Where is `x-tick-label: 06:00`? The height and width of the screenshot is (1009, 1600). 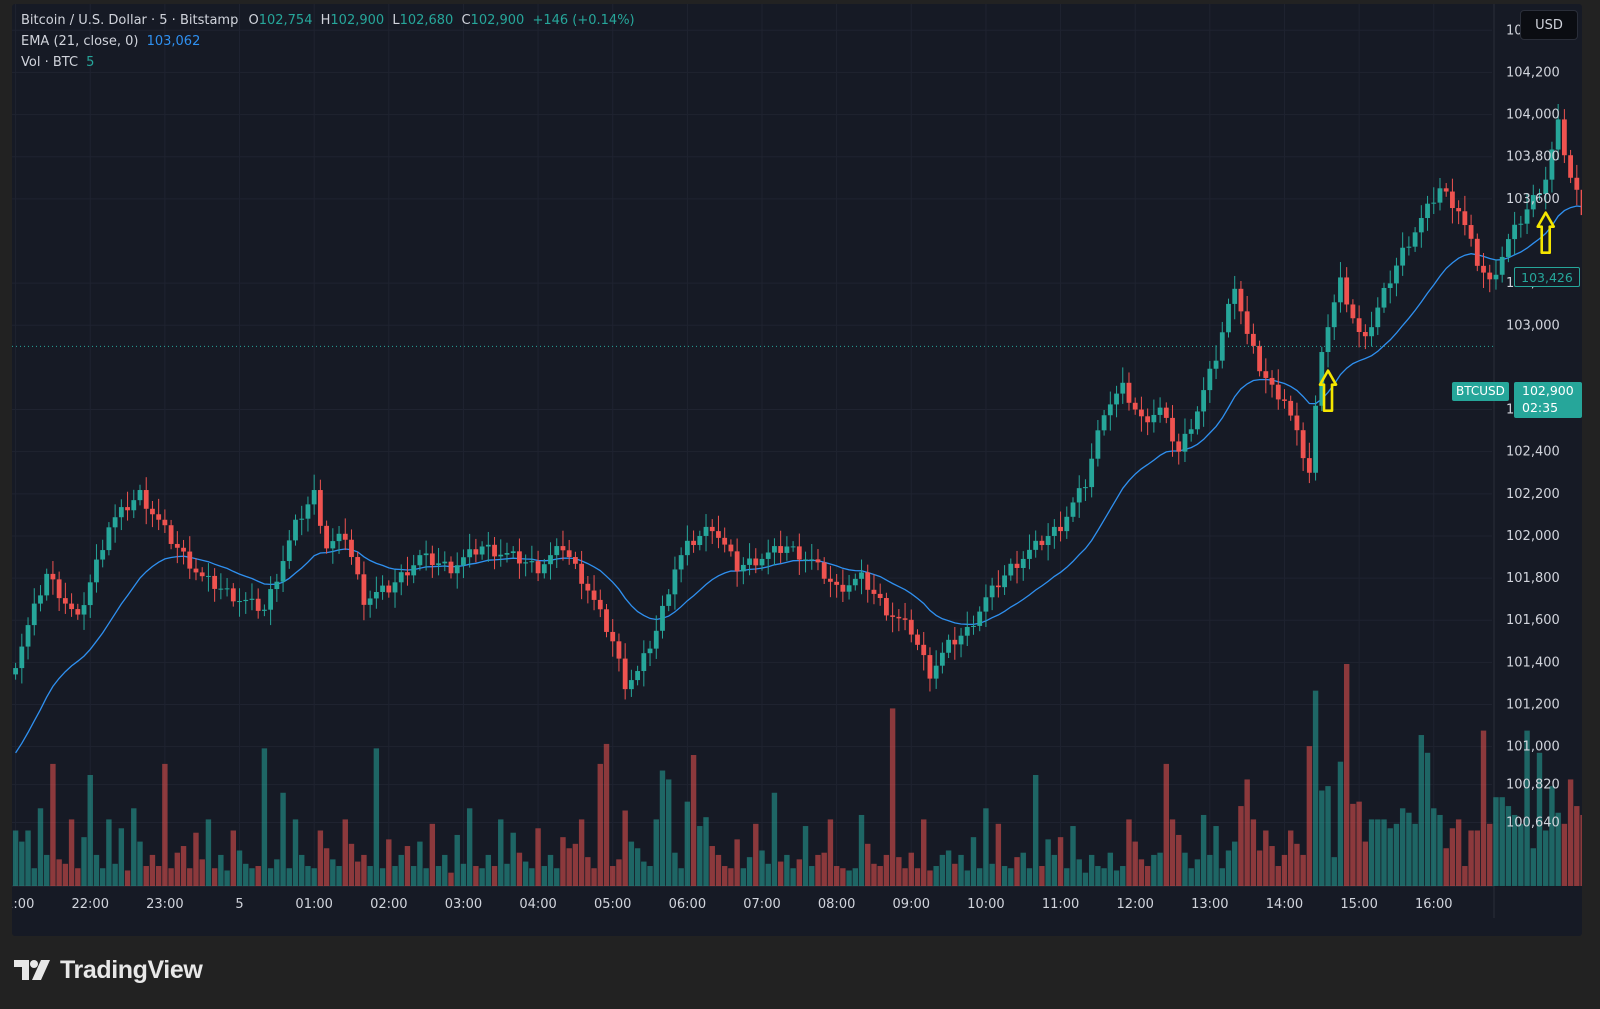
x-tick-label: 06:00 is located at coordinates (687, 904).